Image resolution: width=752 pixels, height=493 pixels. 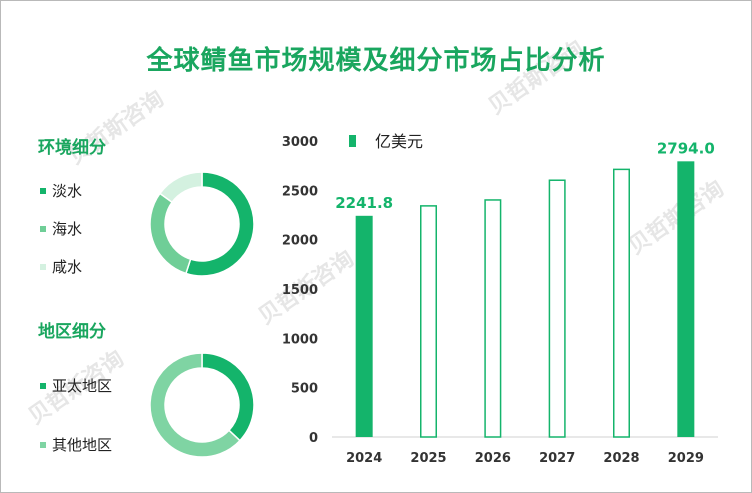 What do you see at coordinates (300, 339) in the screenshot?
I see `y-tick-label: 1000` at bounding box center [300, 339].